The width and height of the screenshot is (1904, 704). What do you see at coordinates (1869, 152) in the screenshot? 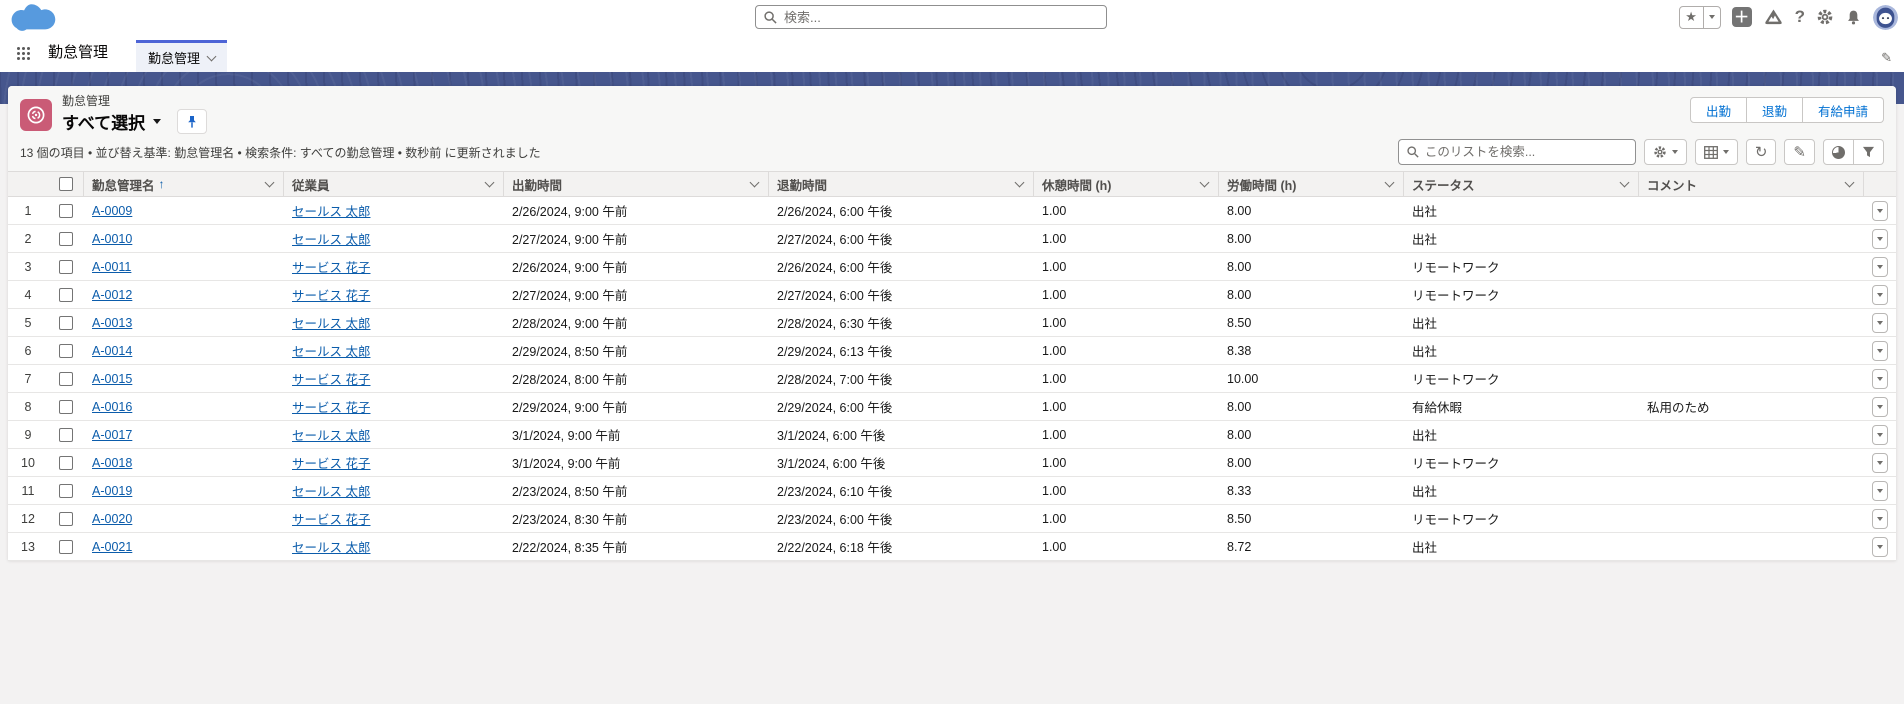
I see `filters-button` at bounding box center [1869, 152].